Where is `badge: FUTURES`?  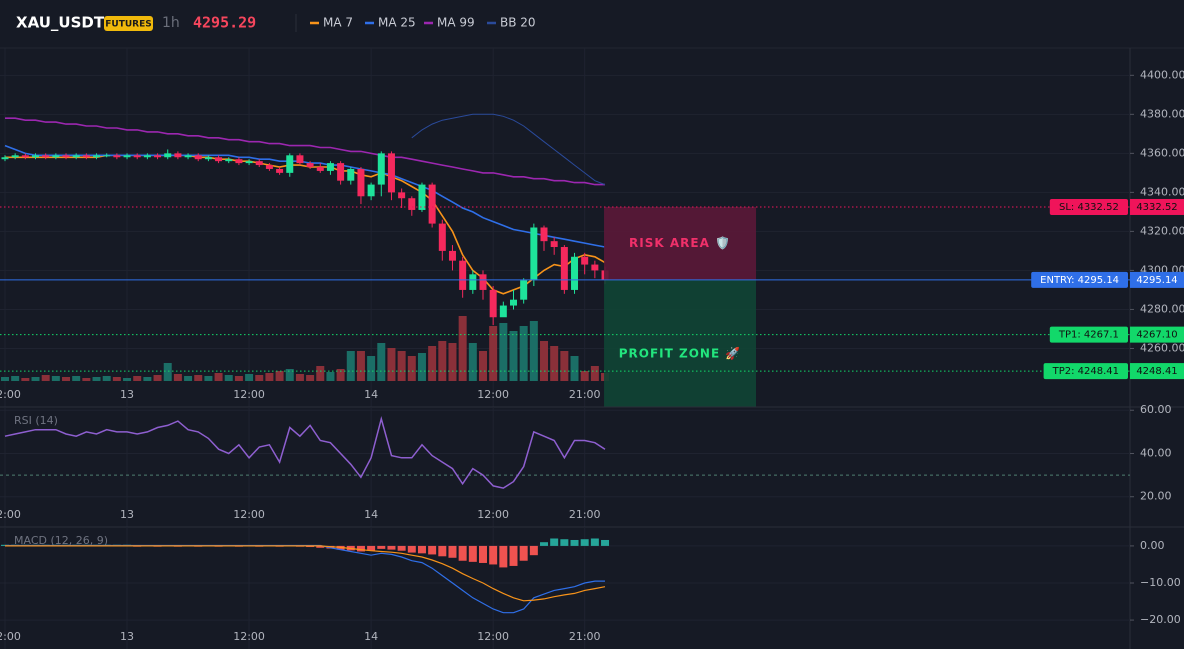
badge: FUTURES is located at coordinates (128, 25).